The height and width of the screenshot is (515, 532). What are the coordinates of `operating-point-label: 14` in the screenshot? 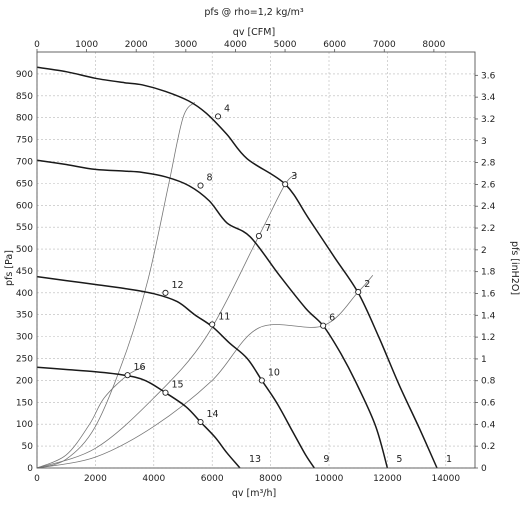 It's located at (213, 414).